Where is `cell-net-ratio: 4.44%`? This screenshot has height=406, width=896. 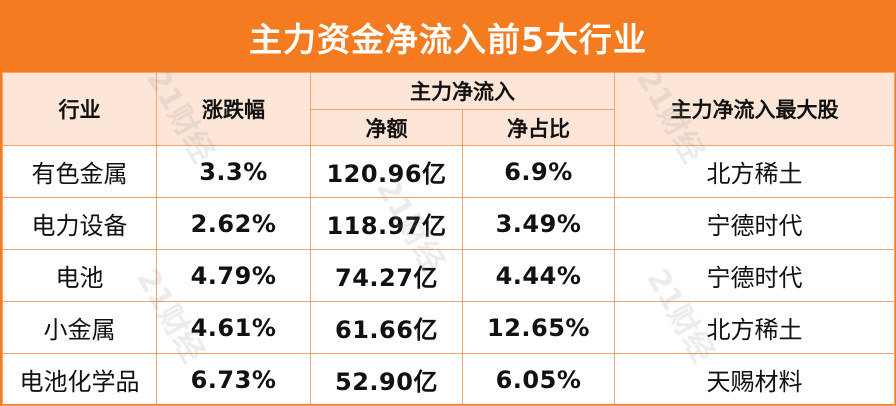 cell-net-ratio: 4.44% is located at coordinates (538, 275).